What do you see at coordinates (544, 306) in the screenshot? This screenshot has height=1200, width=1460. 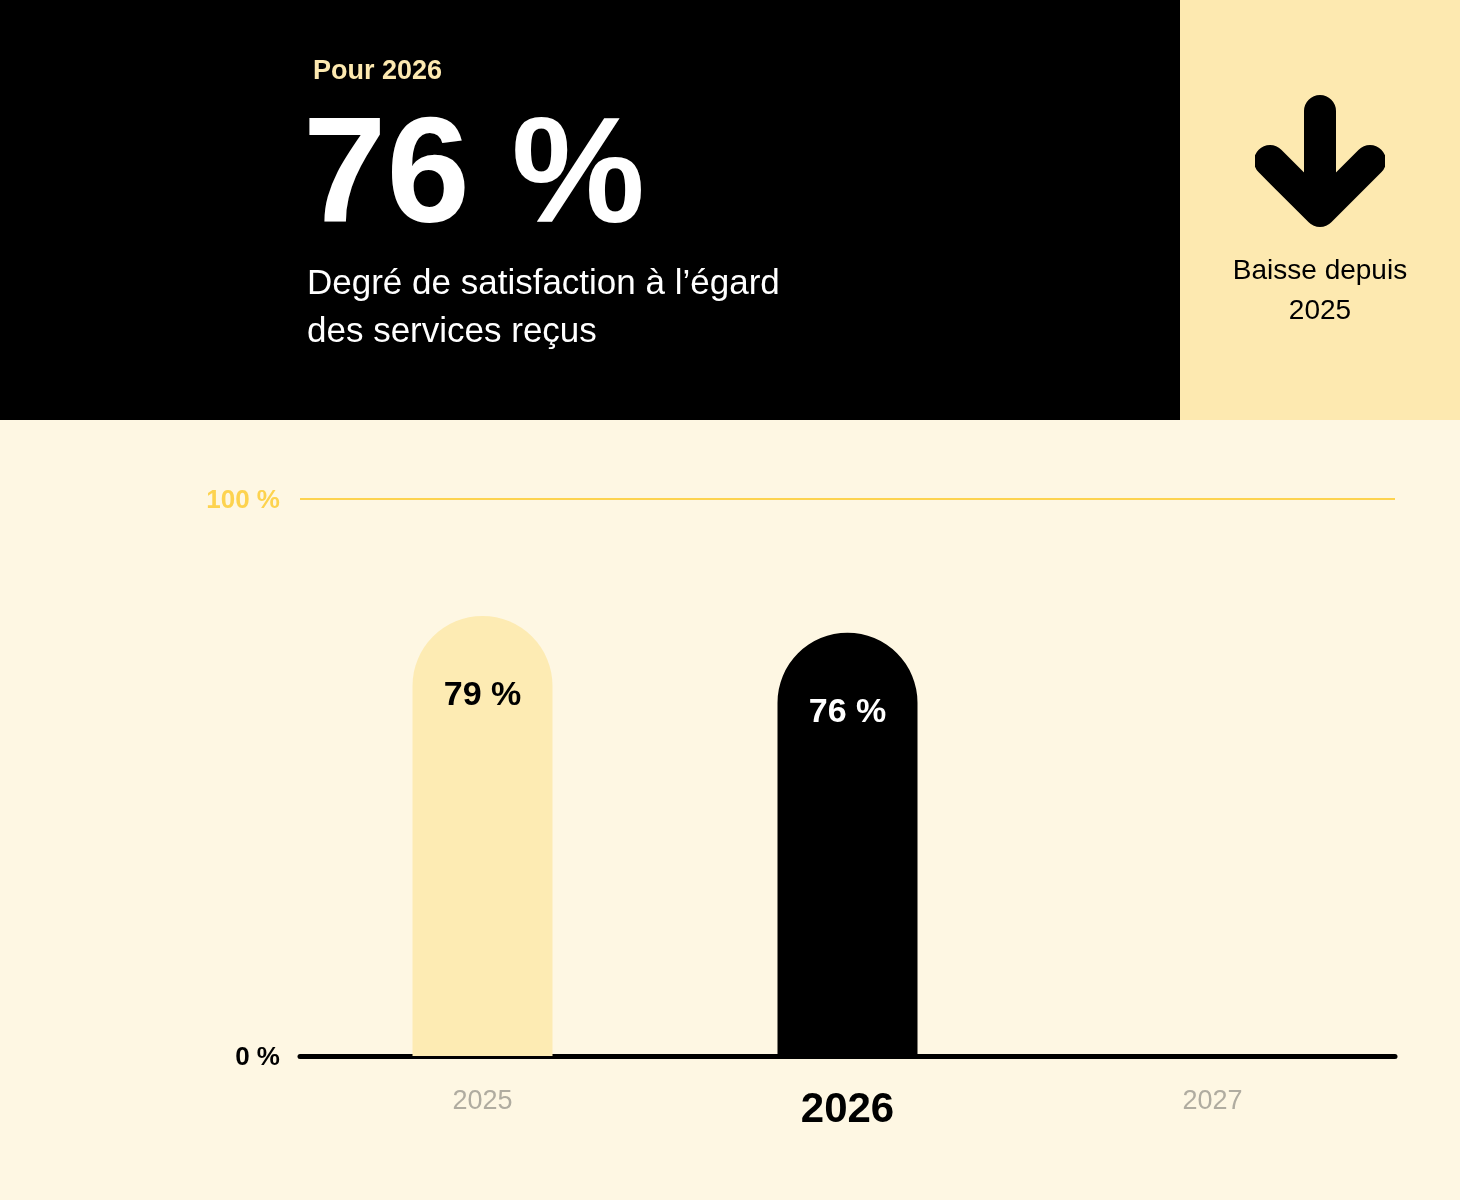 I see `chart-subtitle: Degré de satisfaction à l’égard des services reçus` at bounding box center [544, 306].